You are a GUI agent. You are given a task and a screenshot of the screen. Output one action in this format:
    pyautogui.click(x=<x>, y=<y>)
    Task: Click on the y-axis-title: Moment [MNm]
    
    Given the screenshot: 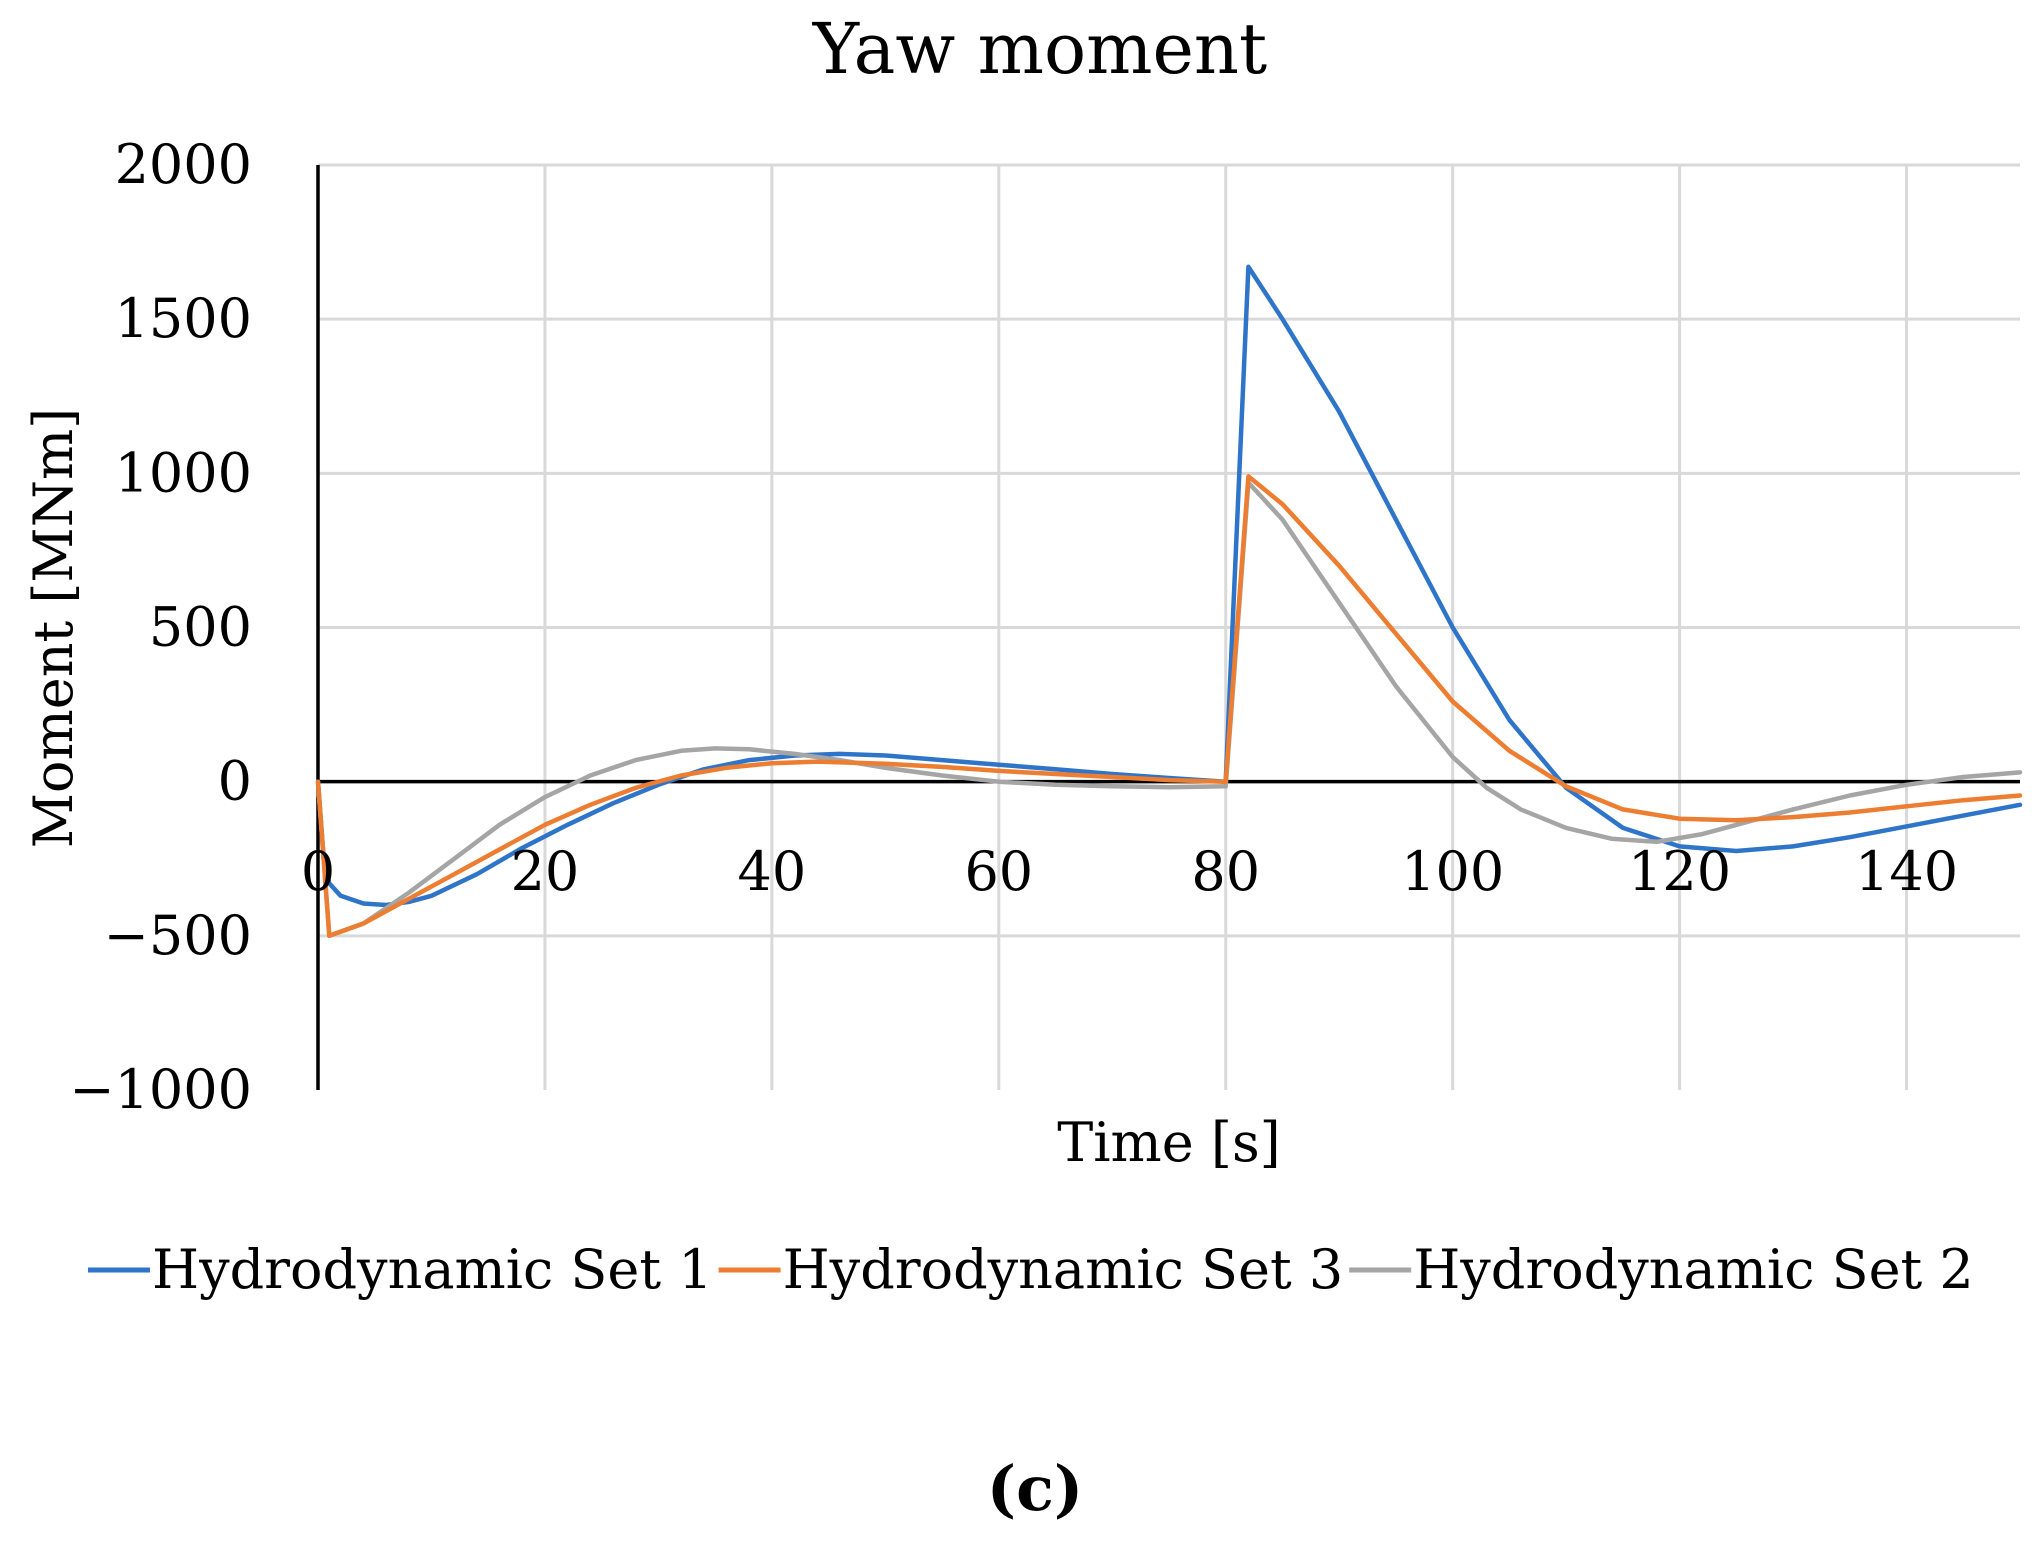 What is the action you would take?
    pyautogui.click(x=53, y=628)
    